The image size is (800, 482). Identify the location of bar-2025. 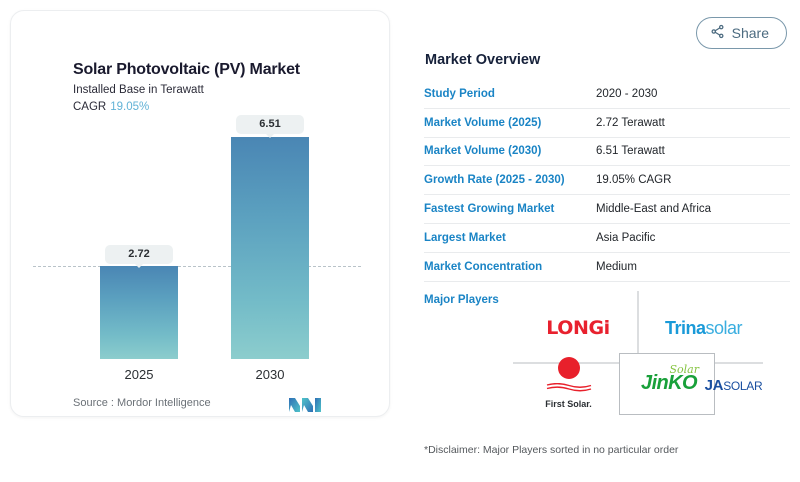
(139, 312).